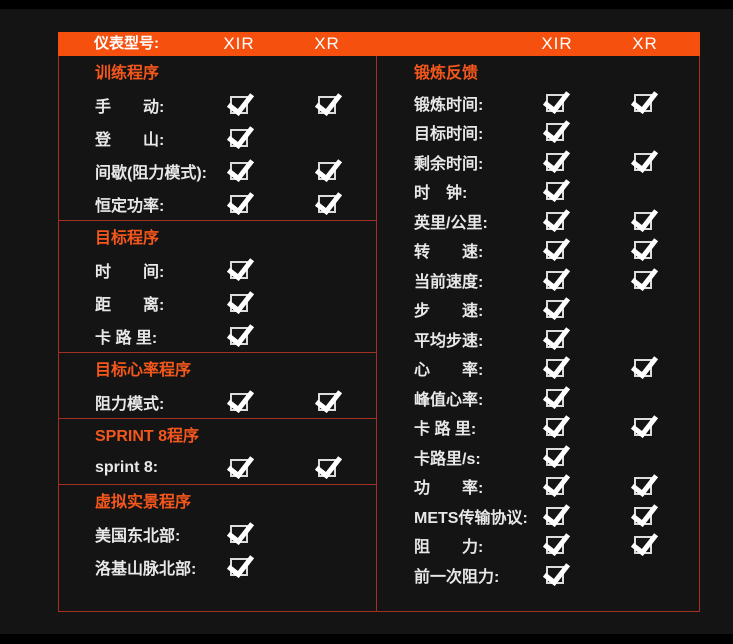 The height and width of the screenshot is (644, 733). I want to click on feature-label: 阻力模式:, so click(130, 404).